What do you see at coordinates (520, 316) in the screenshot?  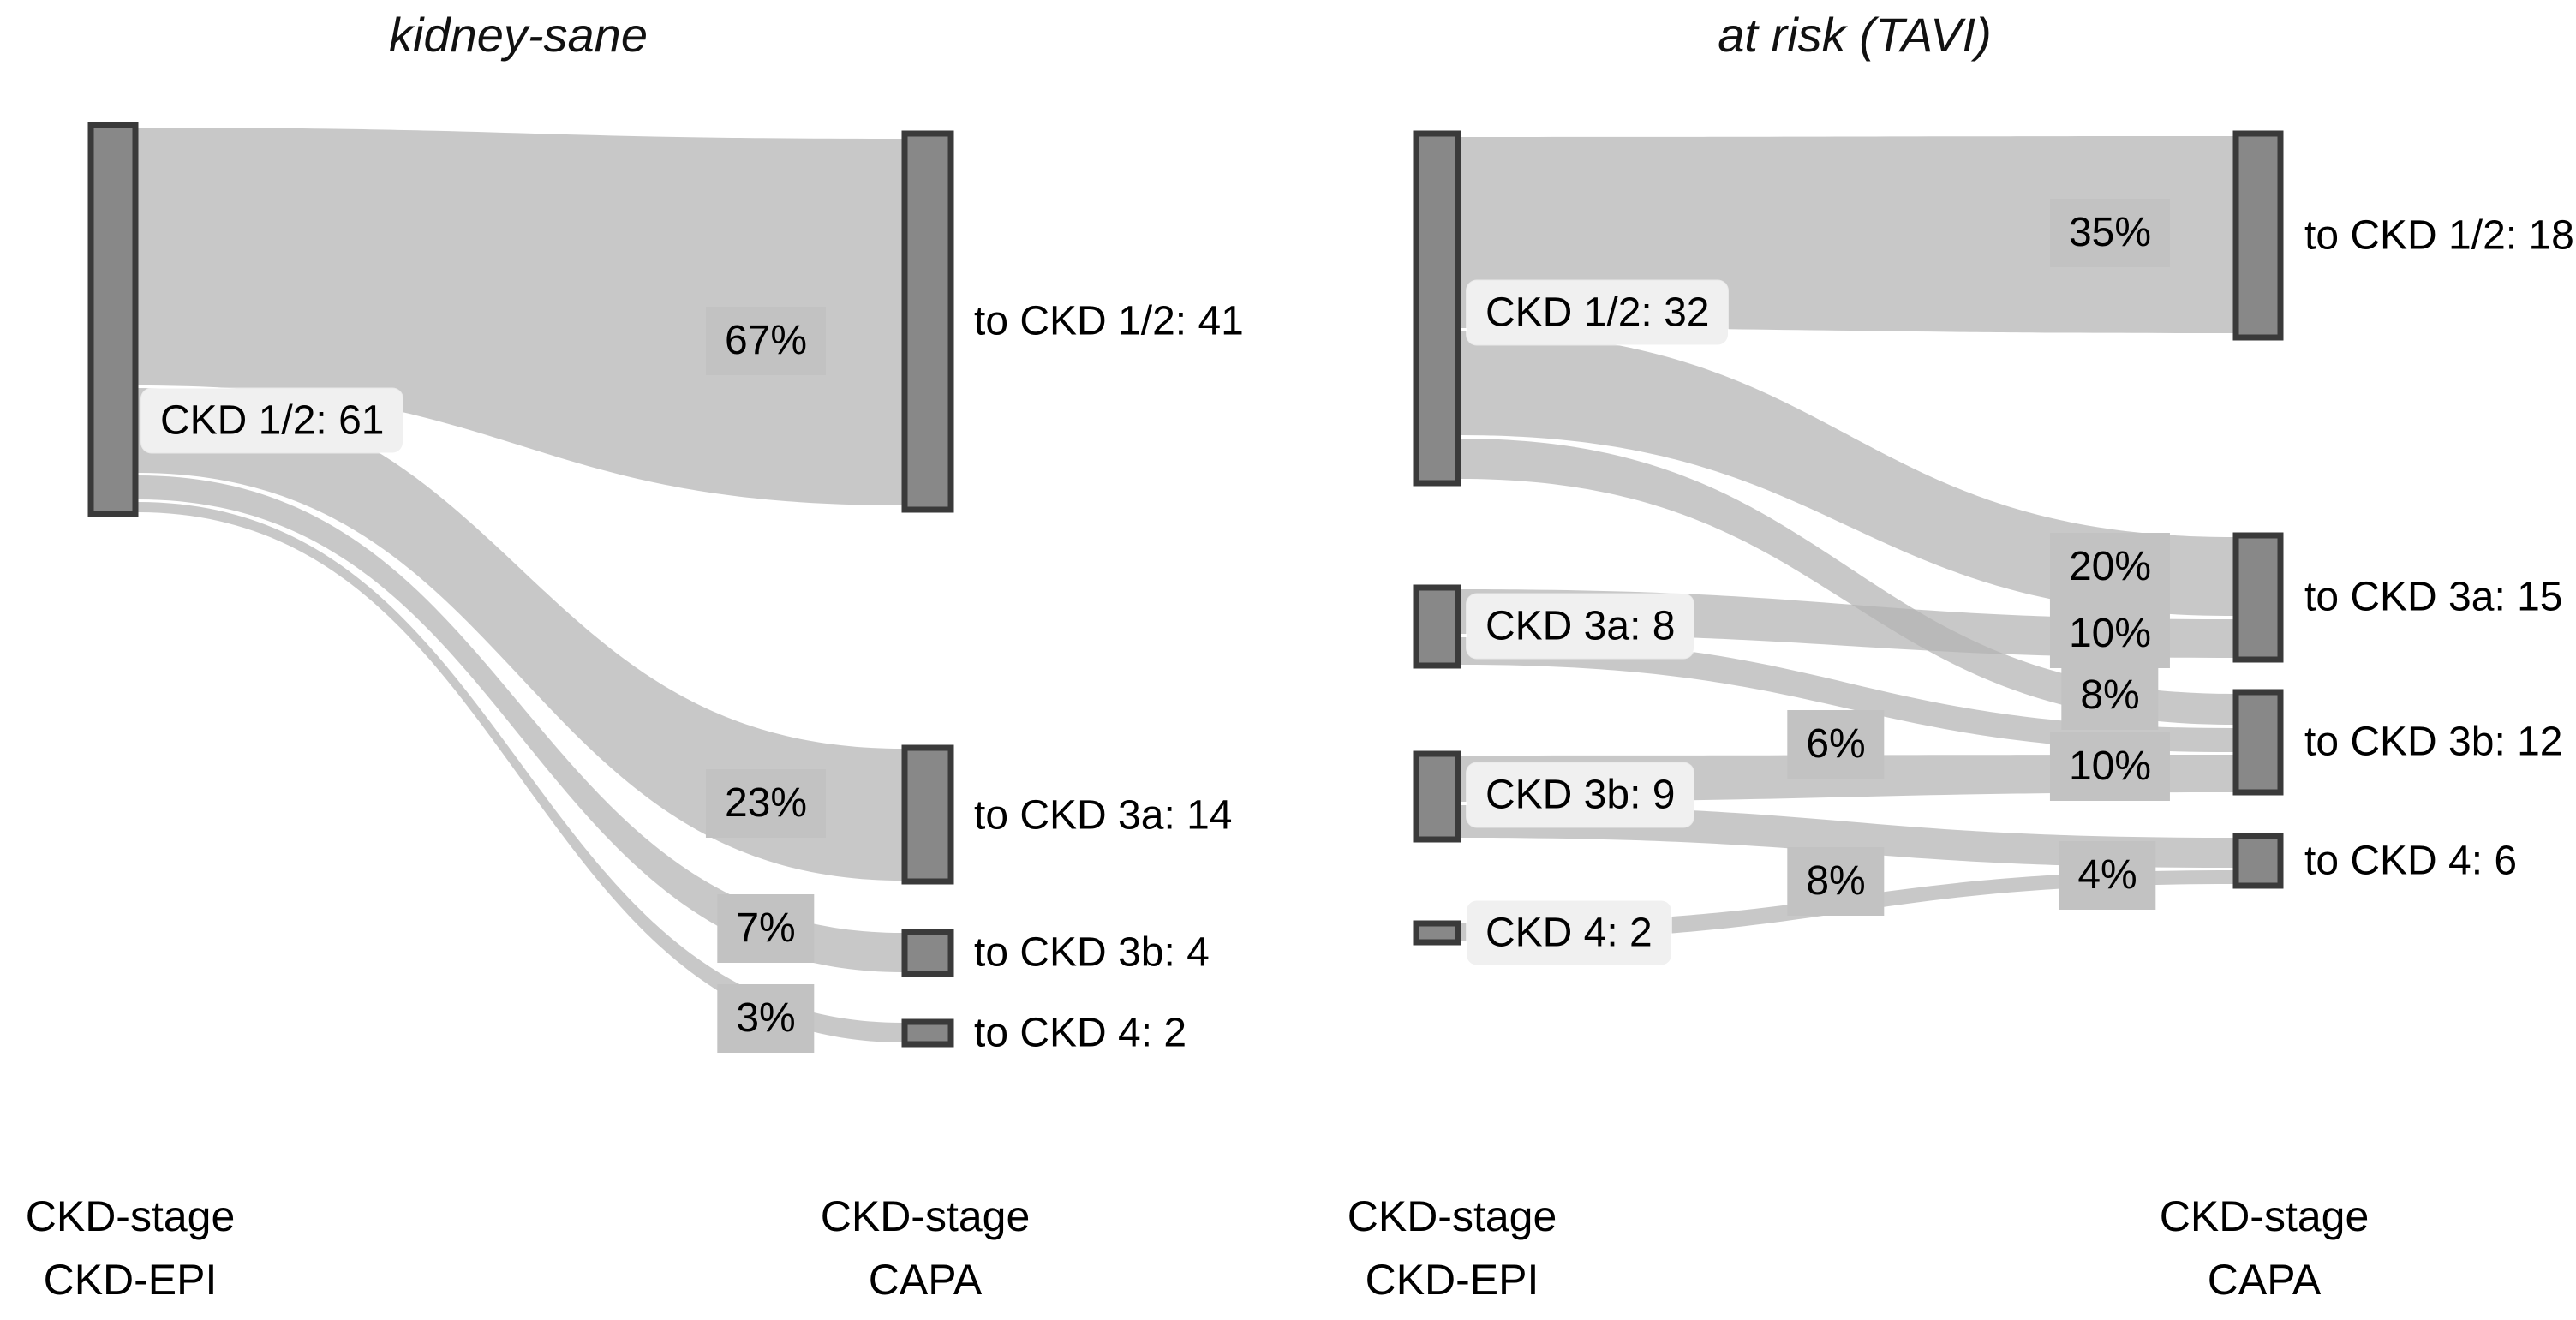 I see `flow-ckd12-to-ckd12` at bounding box center [520, 316].